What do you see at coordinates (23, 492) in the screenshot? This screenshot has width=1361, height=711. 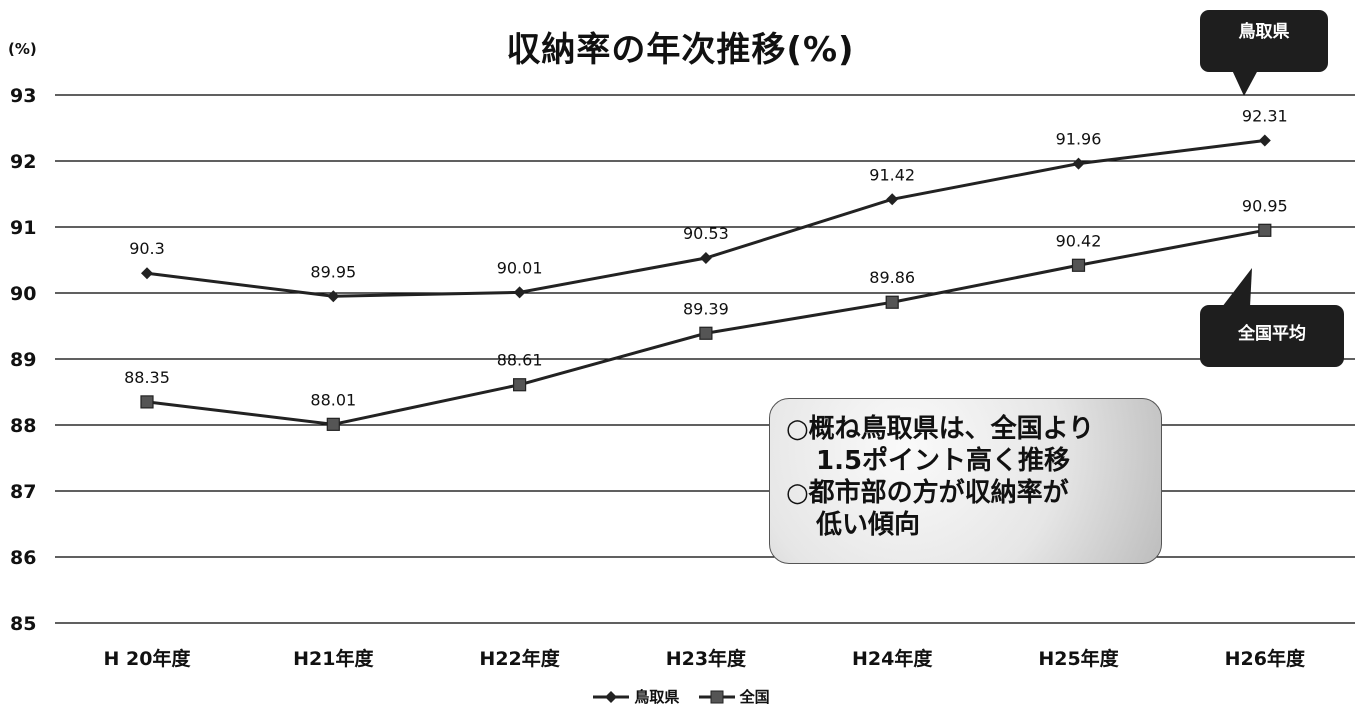 I see `y-tick-label: 87` at bounding box center [23, 492].